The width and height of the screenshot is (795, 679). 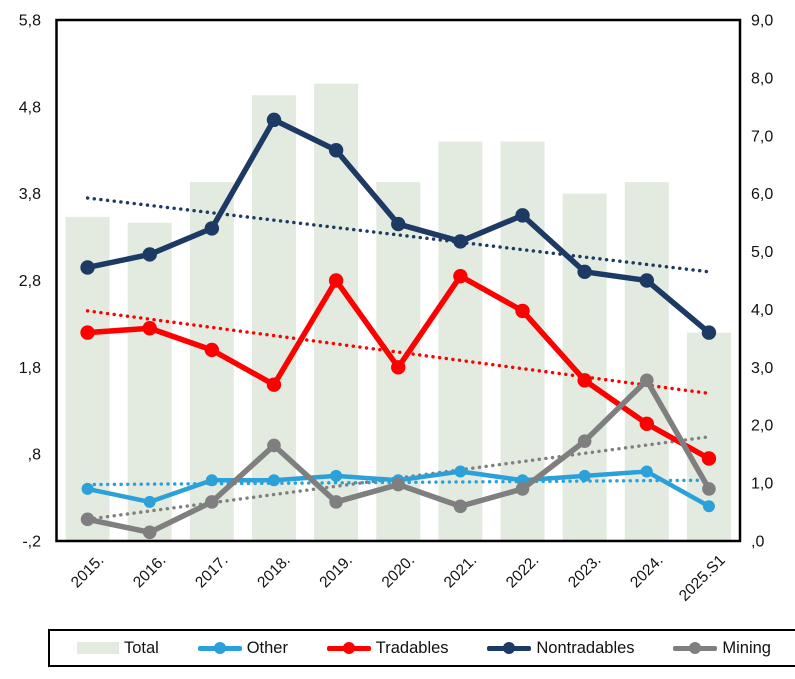 I want to click on right-axis-tick: 4,0, so click(x=762, y=310).